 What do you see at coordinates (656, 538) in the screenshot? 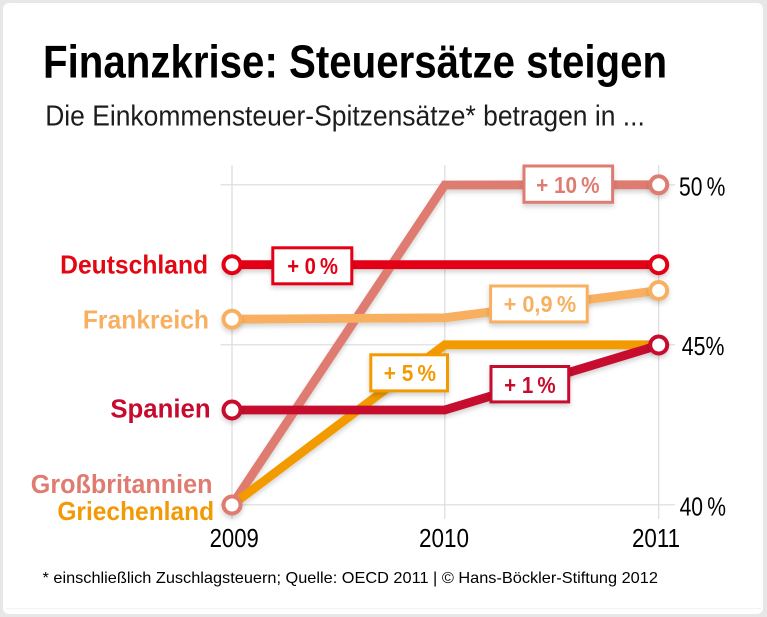
I see `svg-text: 2011` at bounding box center [656, 538].